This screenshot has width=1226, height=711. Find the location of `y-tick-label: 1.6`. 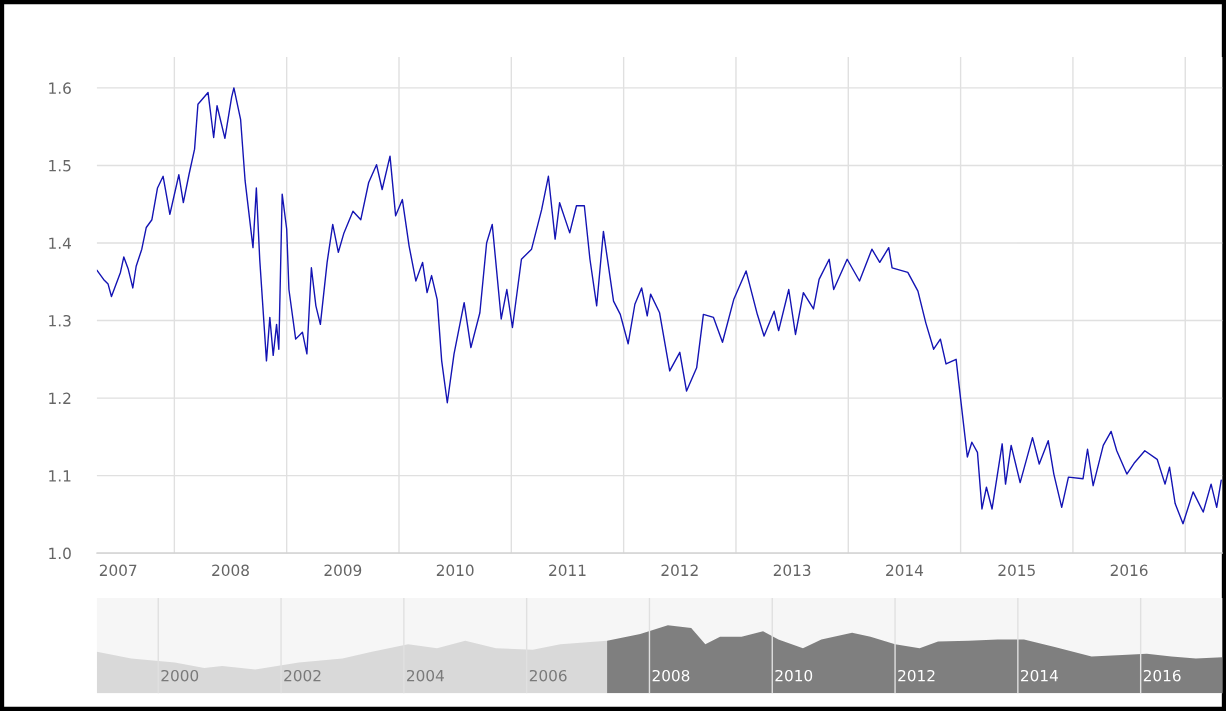

y-tick-label: 1.6 is located at coordinates (60, 88).